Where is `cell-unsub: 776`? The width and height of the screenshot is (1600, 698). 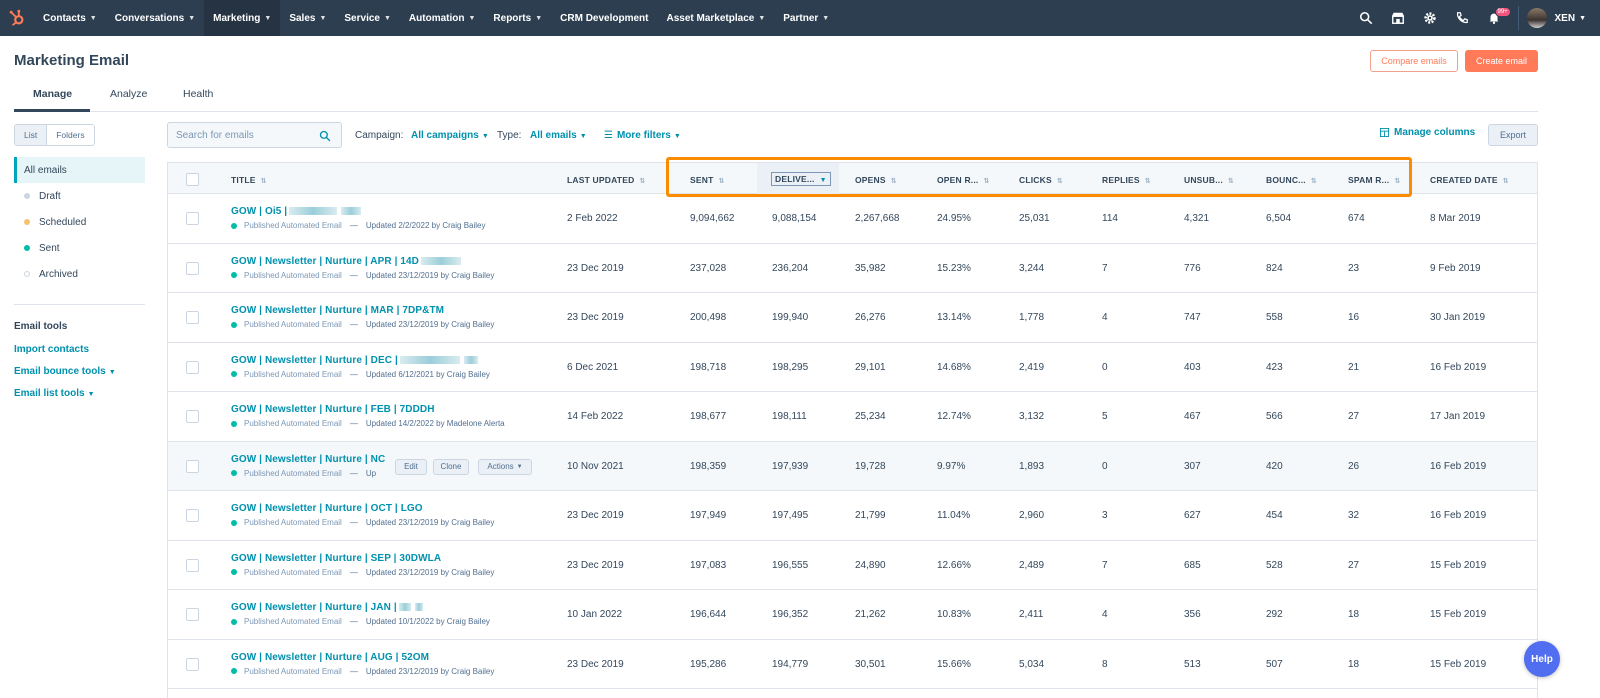 cell-unsub: 776 is located at coordinates (1192, 268).